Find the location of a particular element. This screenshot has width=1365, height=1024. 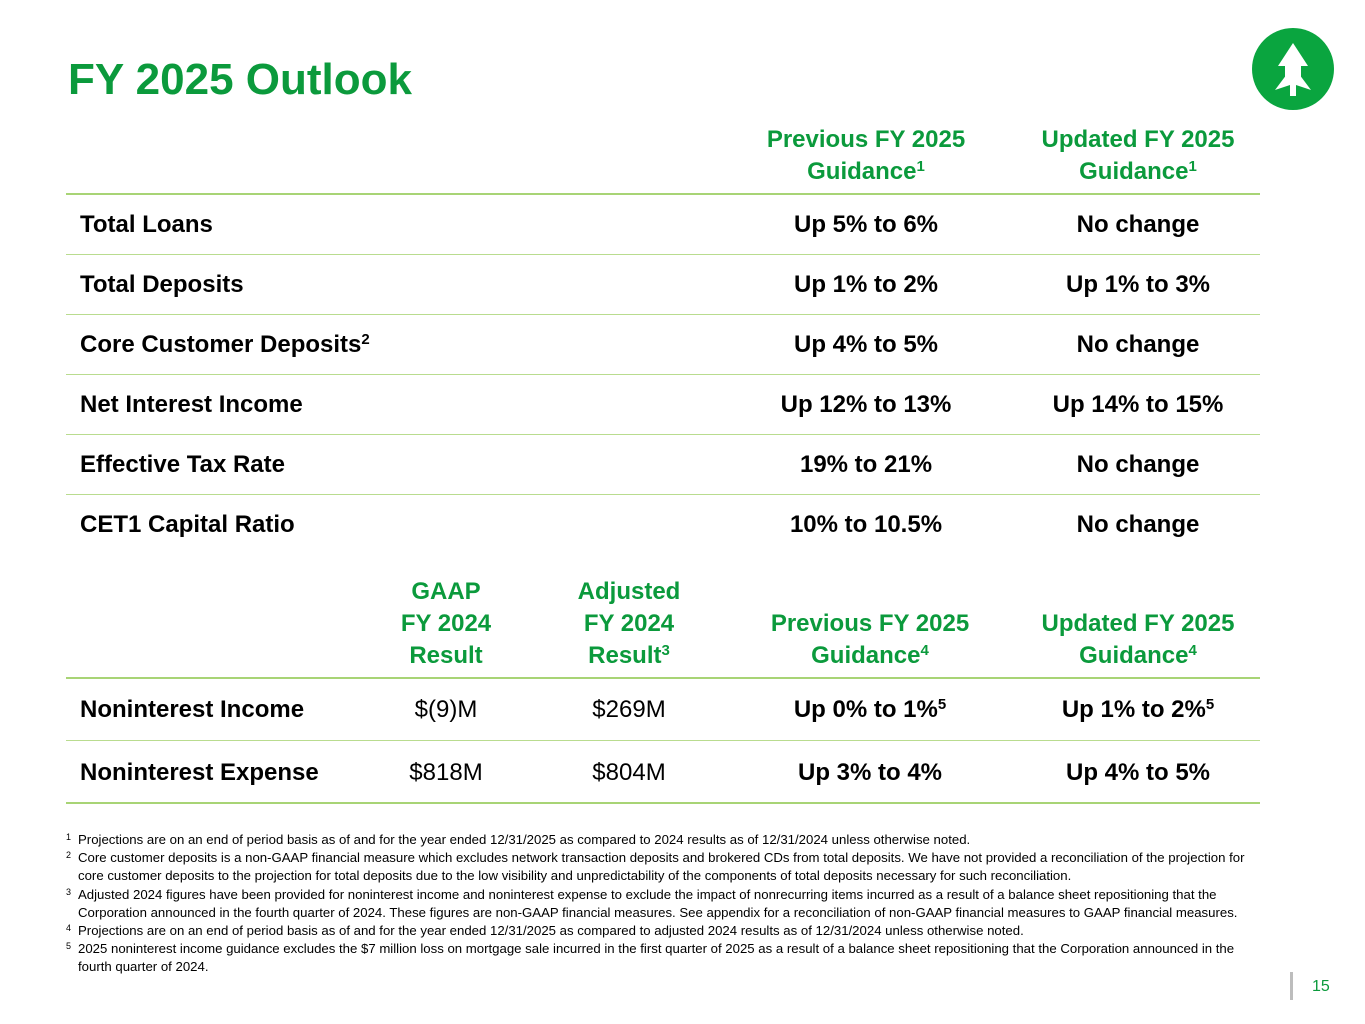

row-label: Core Customer Deposits2 is located at coordinates (225, 345).